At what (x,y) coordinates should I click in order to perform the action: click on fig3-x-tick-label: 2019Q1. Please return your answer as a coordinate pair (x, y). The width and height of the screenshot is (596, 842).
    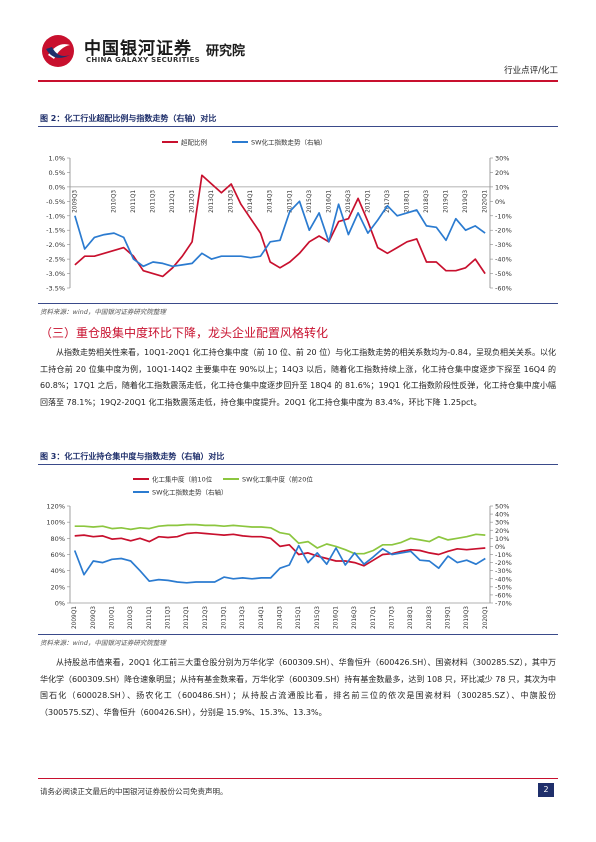
    Looking at the image, I should click on (449, 617).